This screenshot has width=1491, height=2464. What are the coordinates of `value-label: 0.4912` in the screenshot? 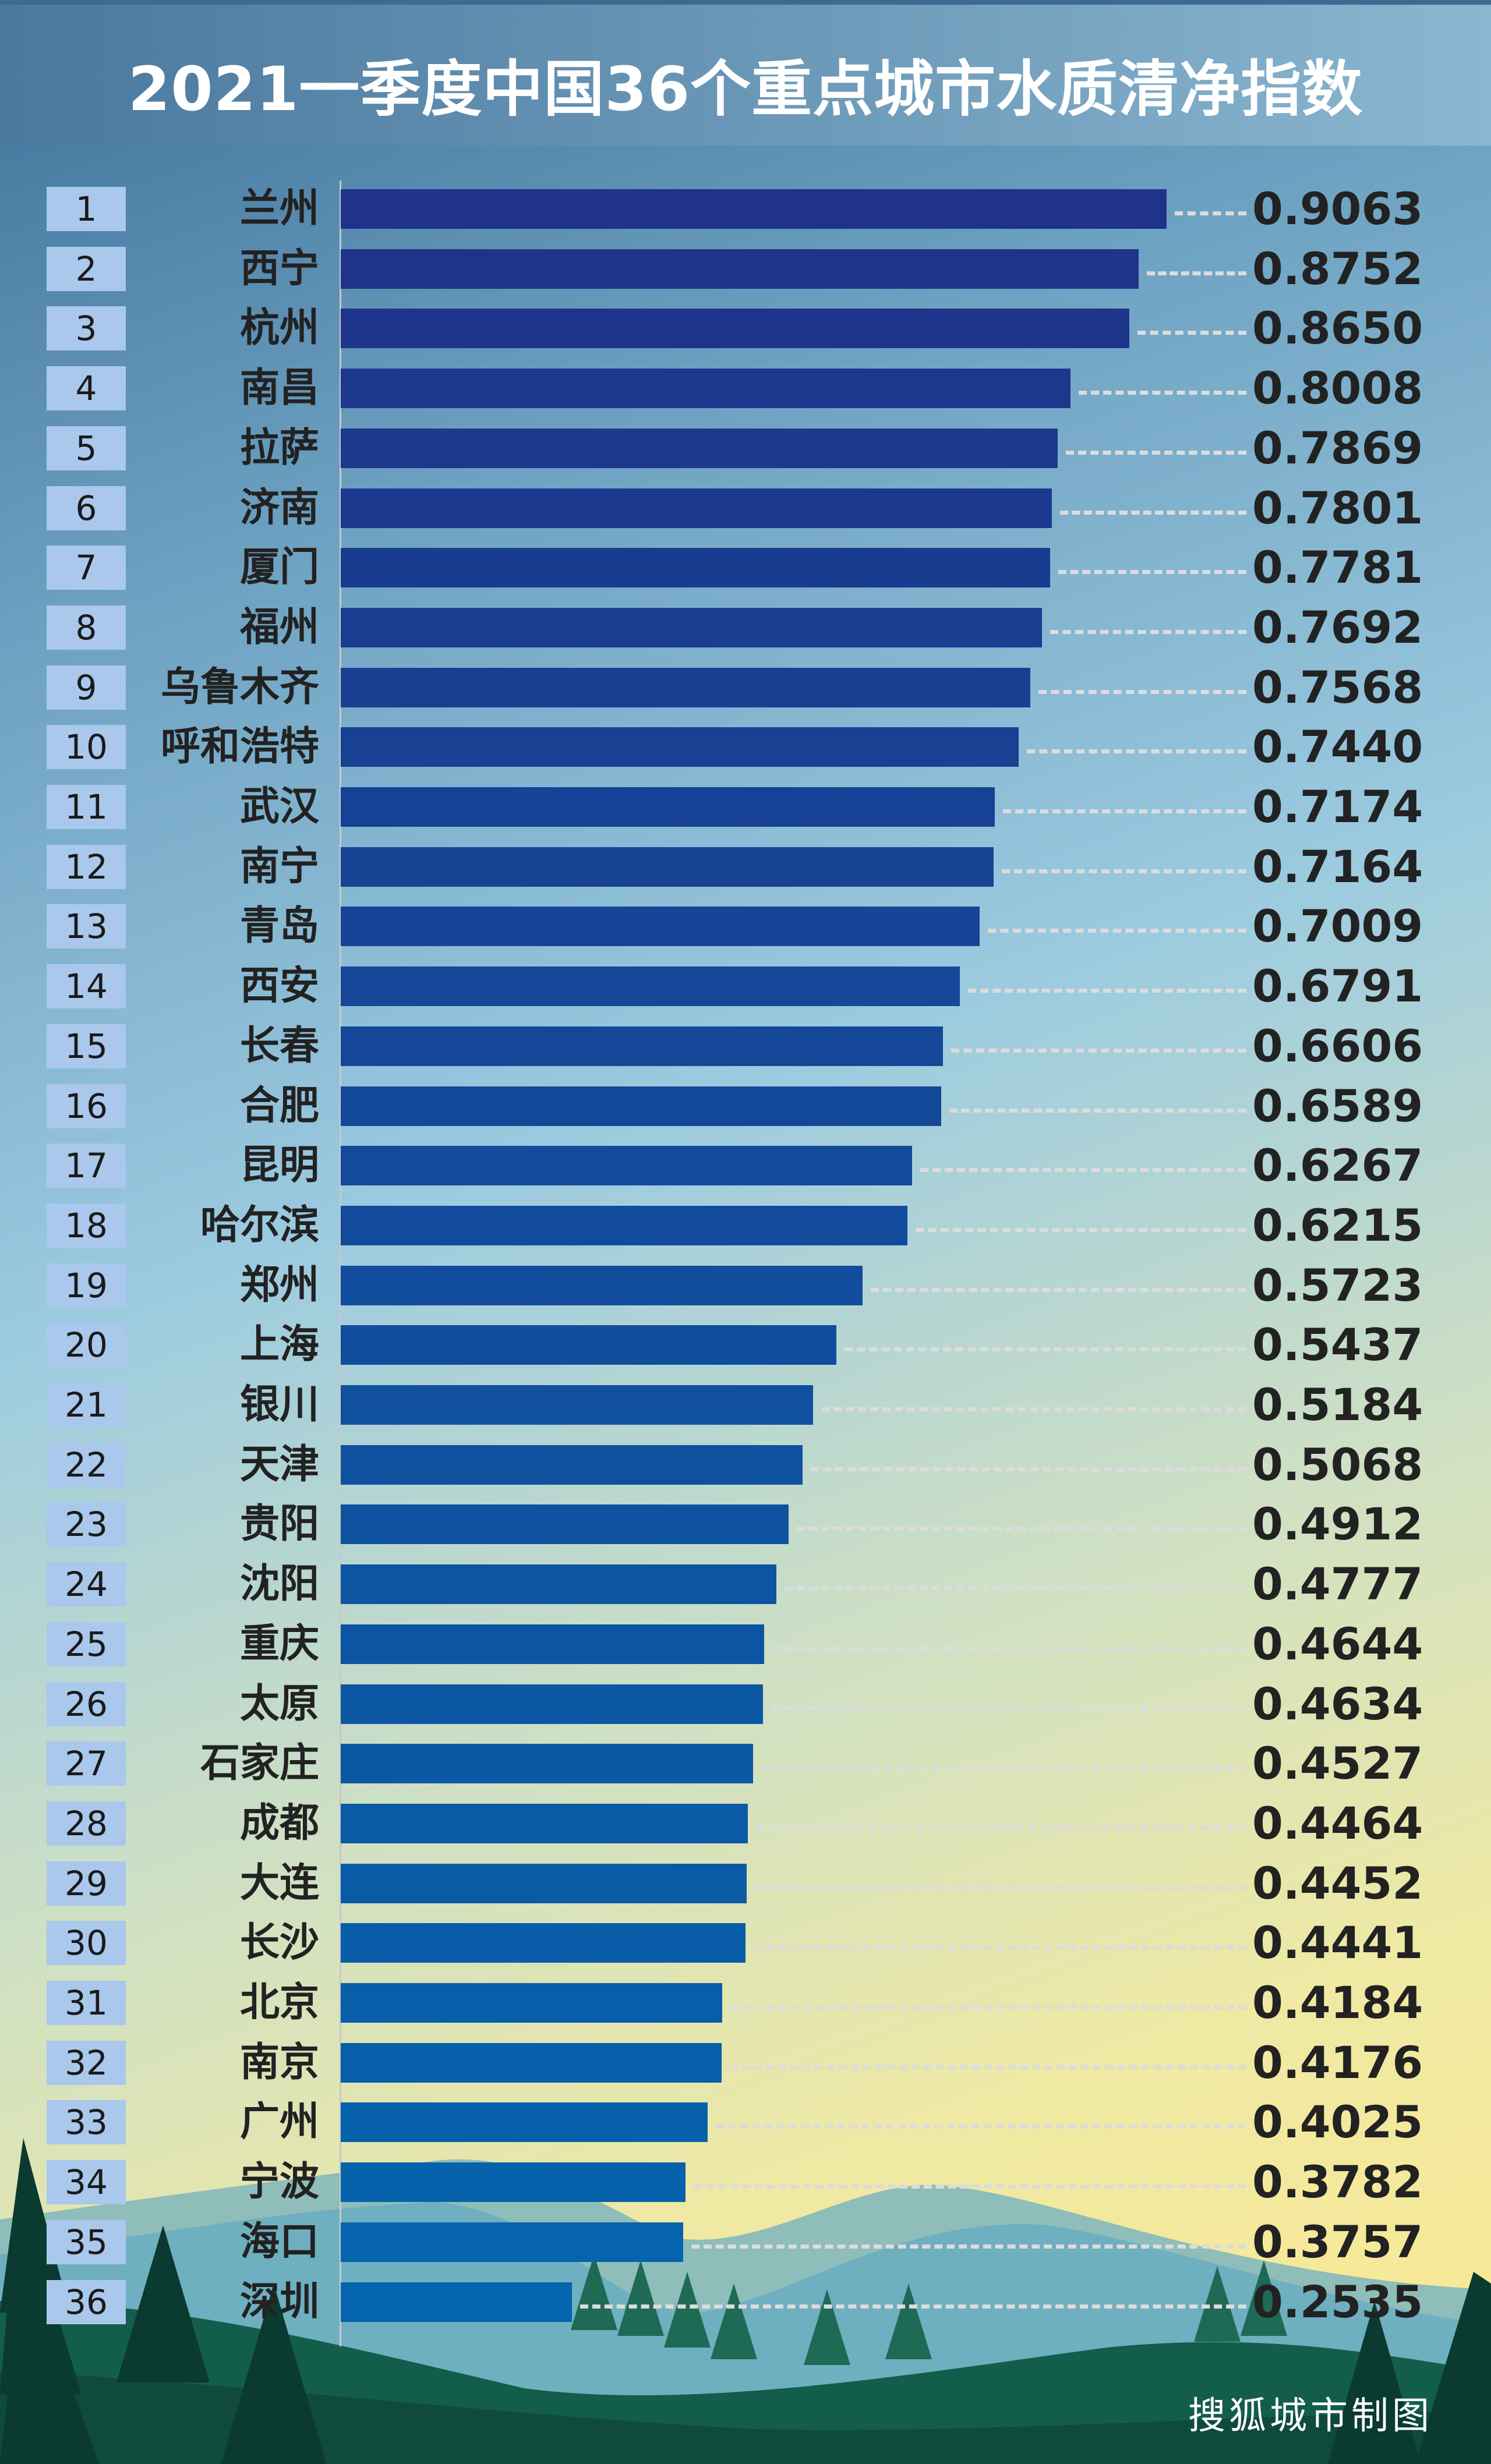 It's located at (1337, 1524).